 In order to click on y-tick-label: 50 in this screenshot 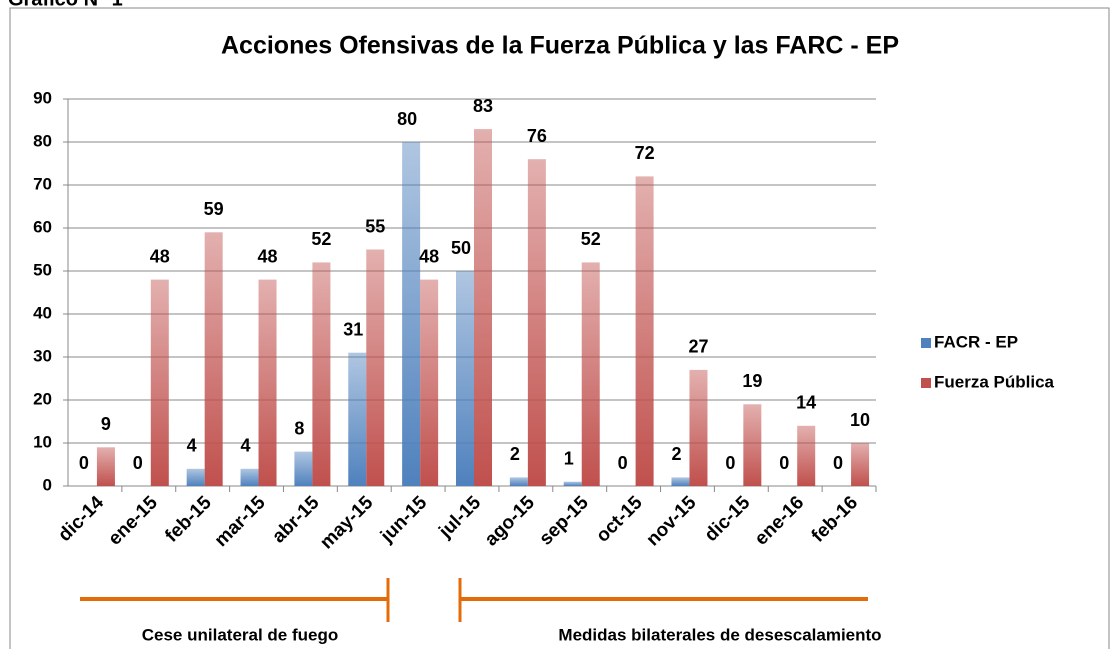, I will do `click(42, 269)`.